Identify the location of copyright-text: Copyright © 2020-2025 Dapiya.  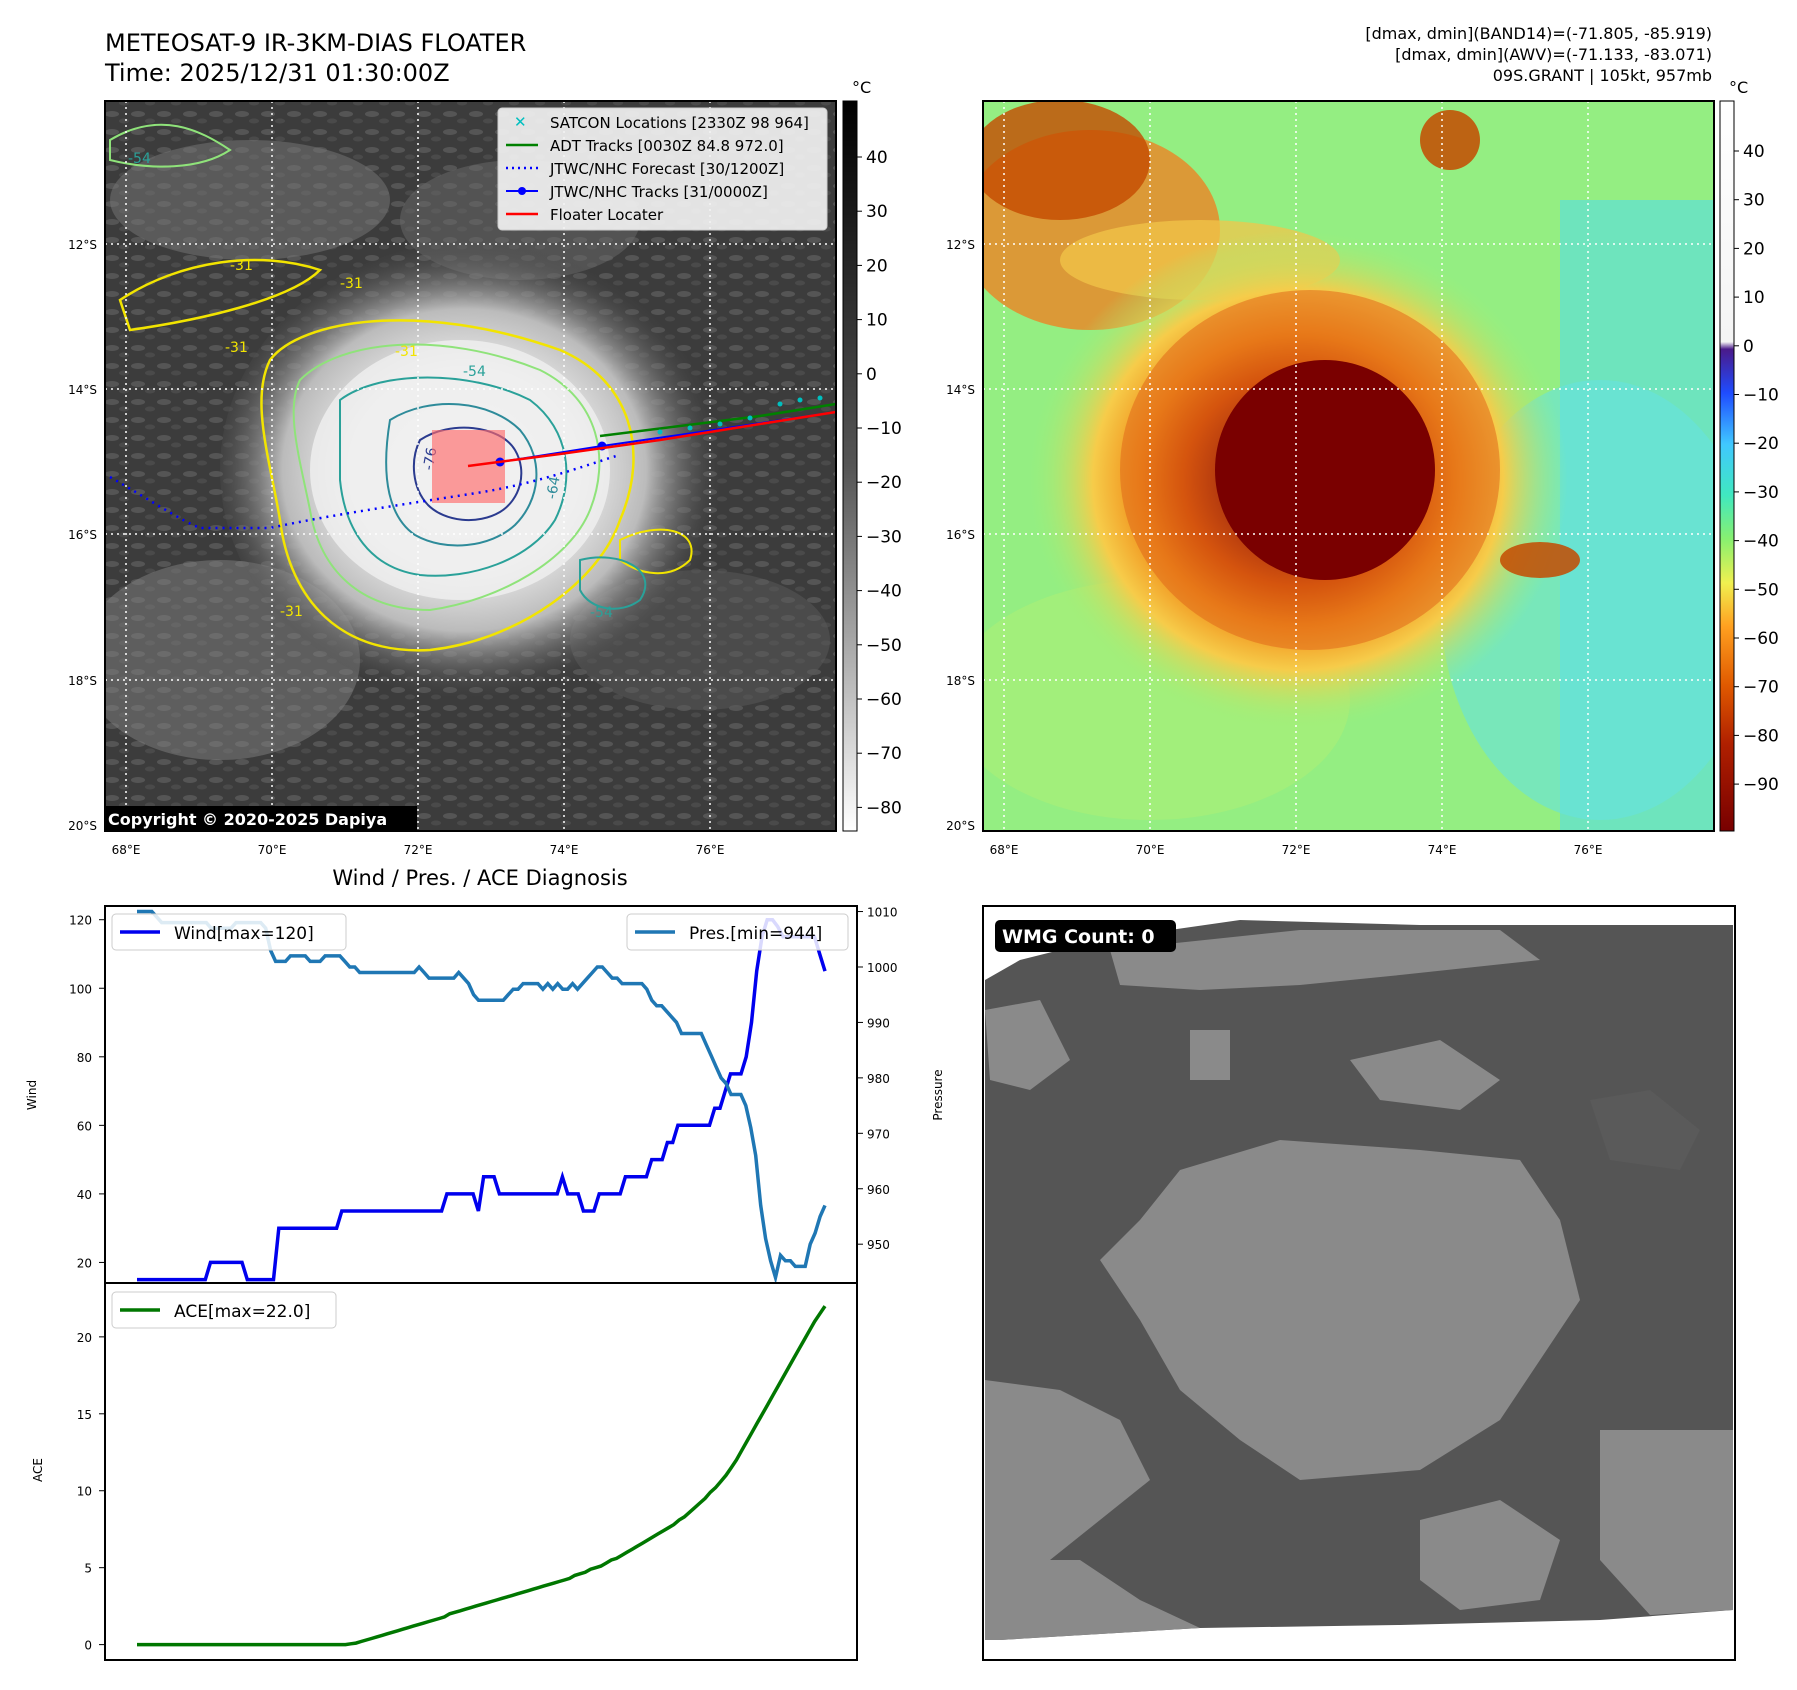
(247, 819).